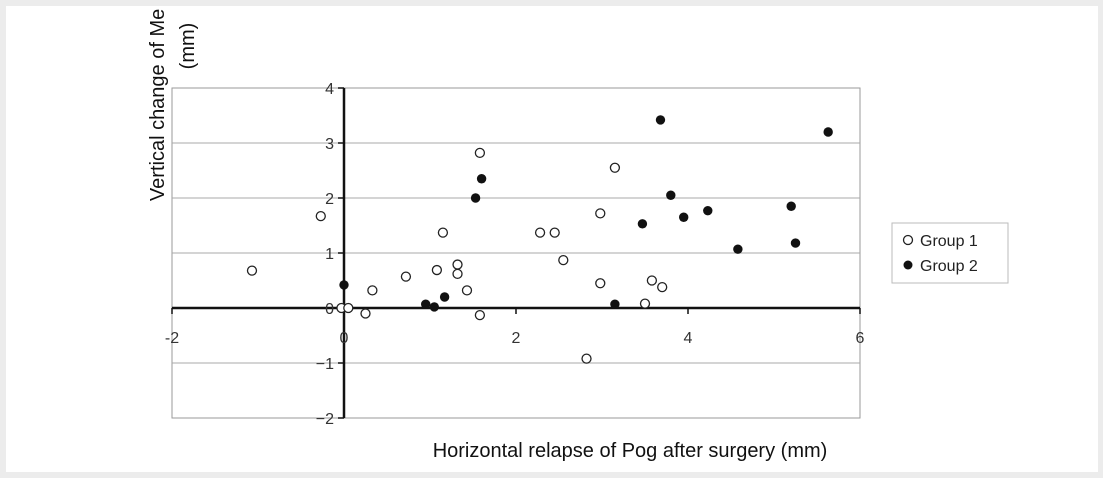 This screenshot has height=478, width=1103. What do you see at coordinates (344, 338) in the screenshot?
I see `x-tick-label-1: 0` at bounding box center [344, 338].